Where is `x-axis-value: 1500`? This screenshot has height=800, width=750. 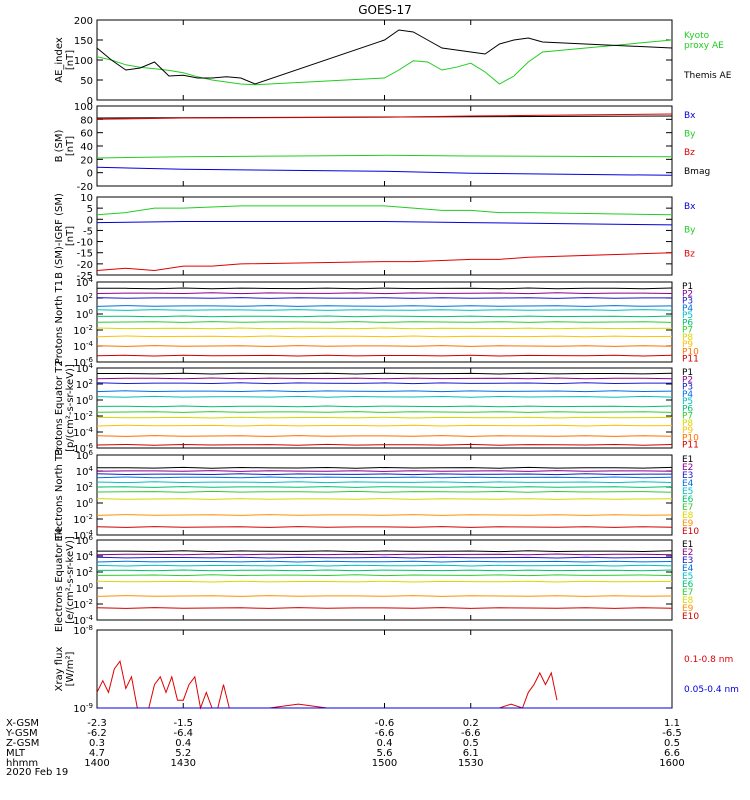 x-axis-value: 1500 is located at coordinates (384, 763).